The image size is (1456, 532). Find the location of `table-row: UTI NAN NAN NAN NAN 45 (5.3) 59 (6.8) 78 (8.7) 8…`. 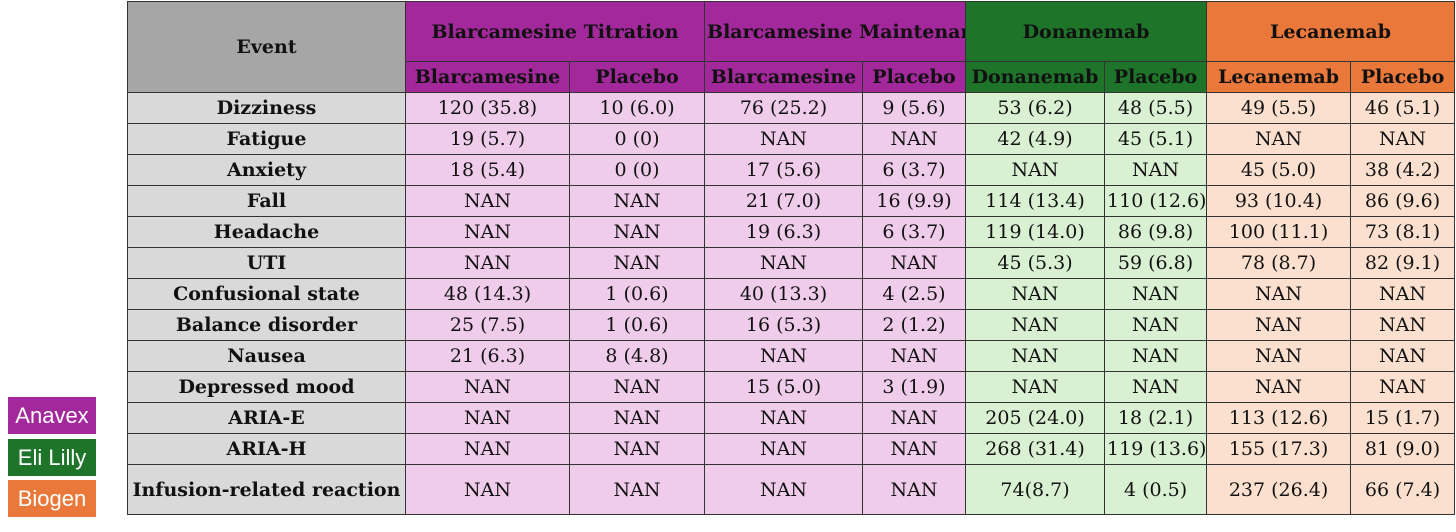

table-row: UTI NAN NAN NAN NAN 45 (5.3) 59 (6.8) 78 (8.7) 8… is located at coordinates (791, 263).